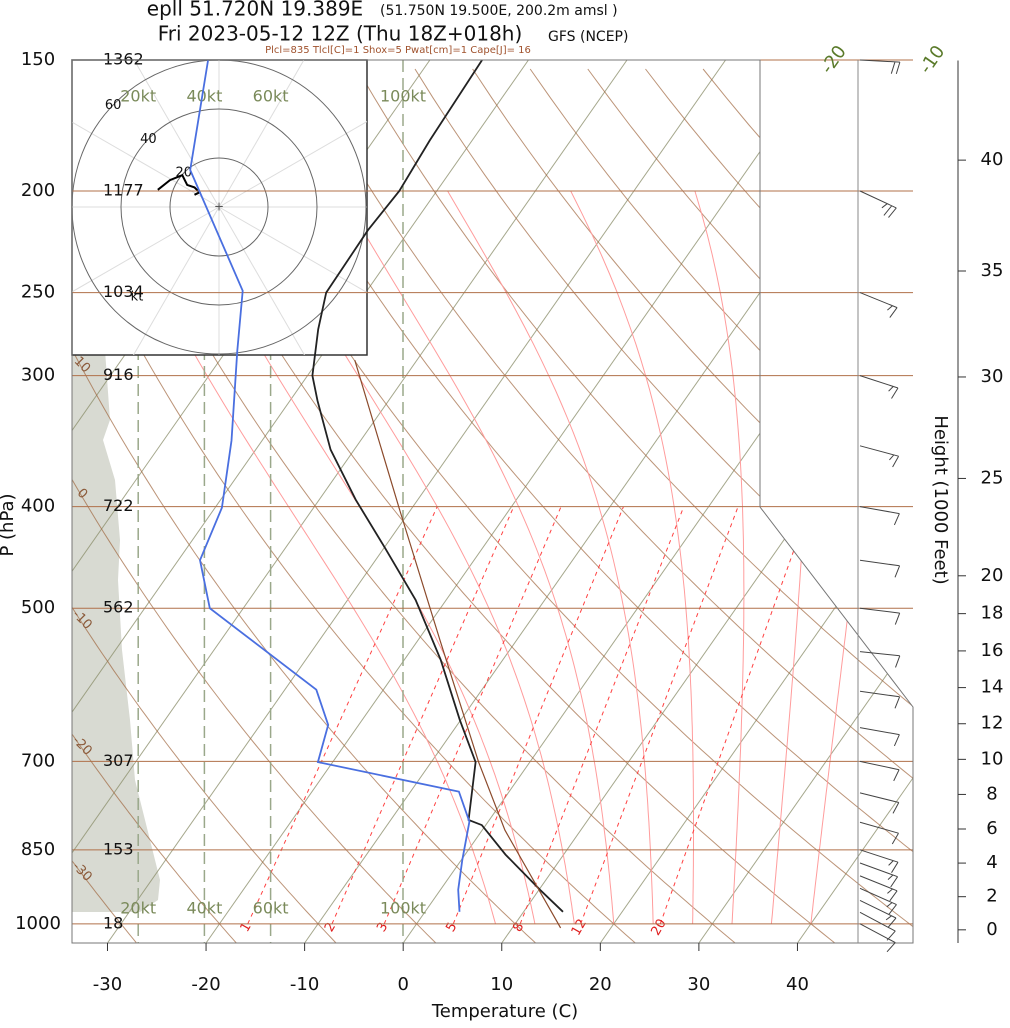 This screenshot has height=1028, width=1010. Describe the element at coordinates (992, 376) in the screenshot. I see `y2-tick-label: 30` at that location.